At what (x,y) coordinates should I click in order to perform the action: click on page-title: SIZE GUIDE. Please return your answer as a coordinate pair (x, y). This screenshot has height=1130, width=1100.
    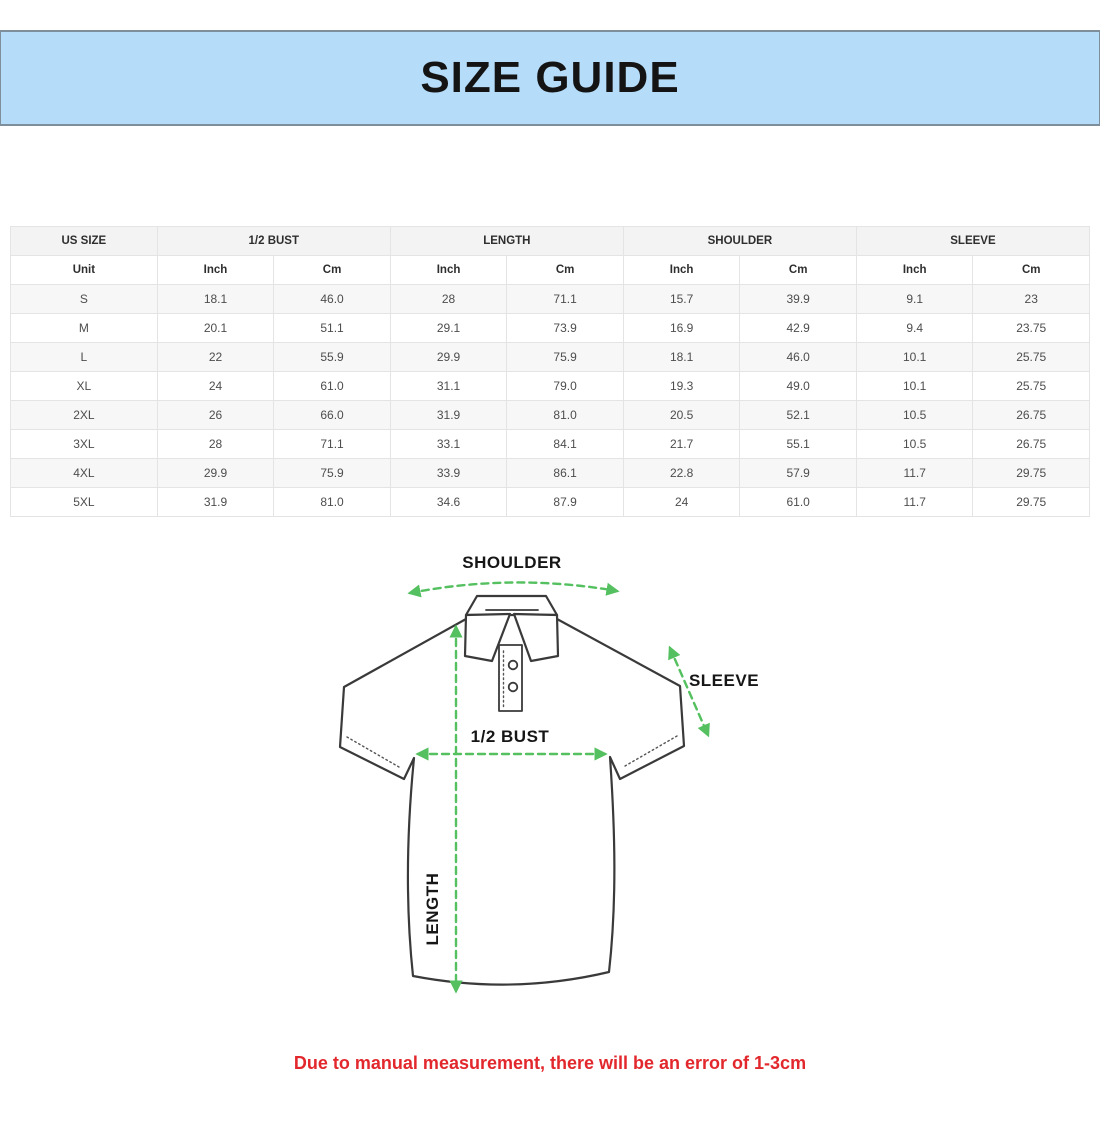
    Looking at the image, I should click on (550, 77).